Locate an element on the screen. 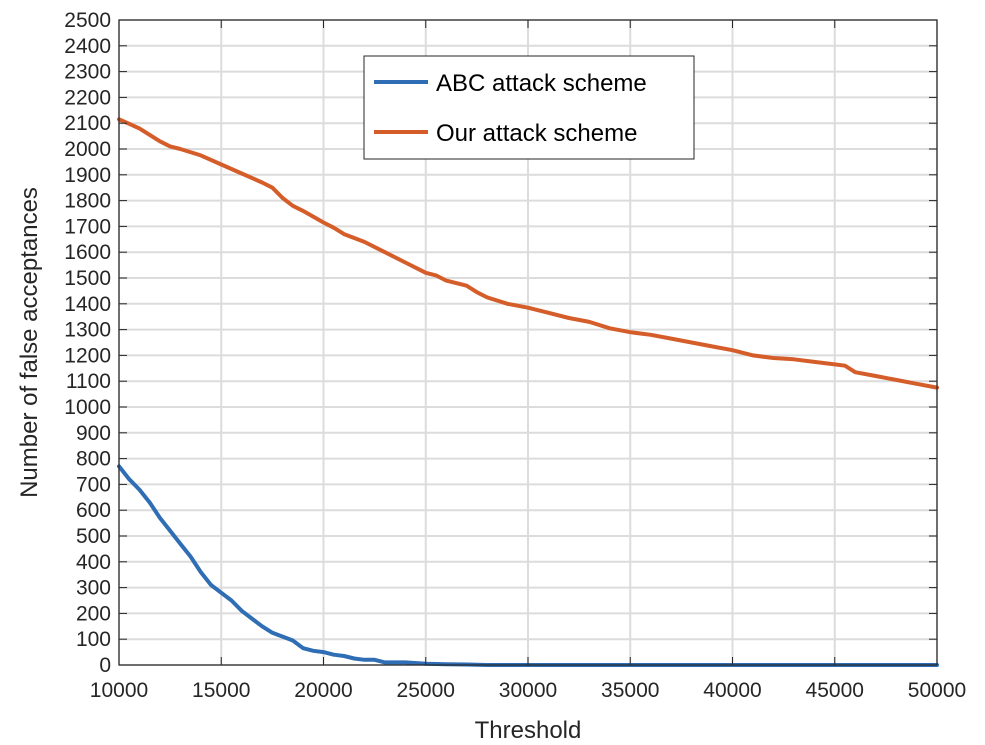 This screenshot has width=985, height=745. y-tick-label: 2500 is located at coordinates (87, 20).